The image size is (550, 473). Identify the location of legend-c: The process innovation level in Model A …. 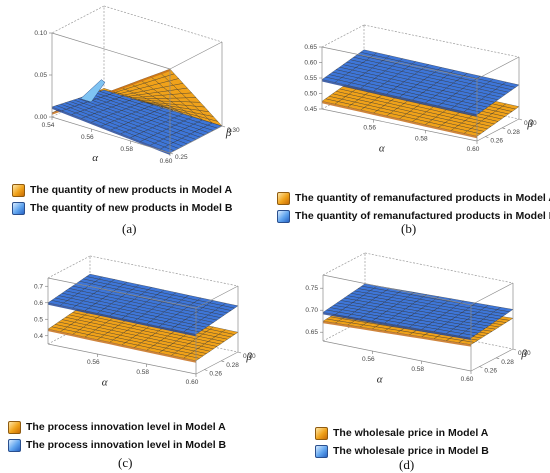
(117, 436).